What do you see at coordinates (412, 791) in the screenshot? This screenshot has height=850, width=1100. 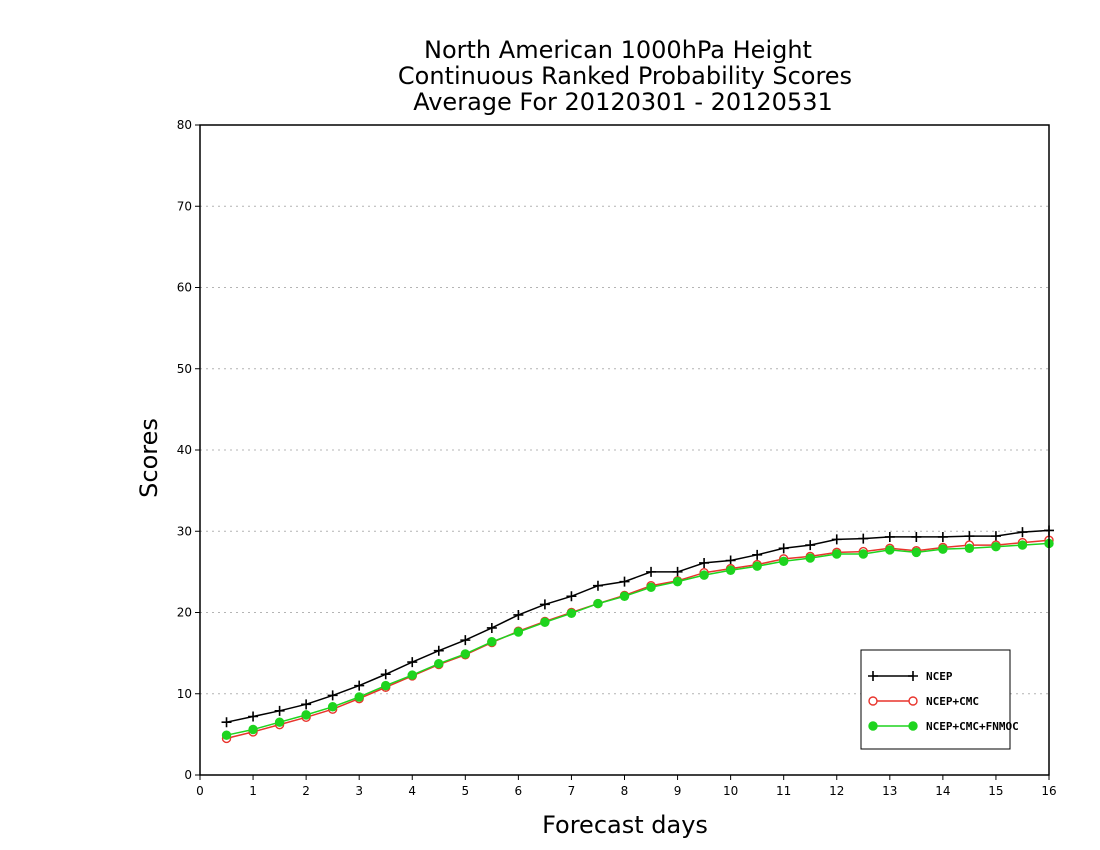 I see `x-tick-label: 4` at bounding box center [412, 791].